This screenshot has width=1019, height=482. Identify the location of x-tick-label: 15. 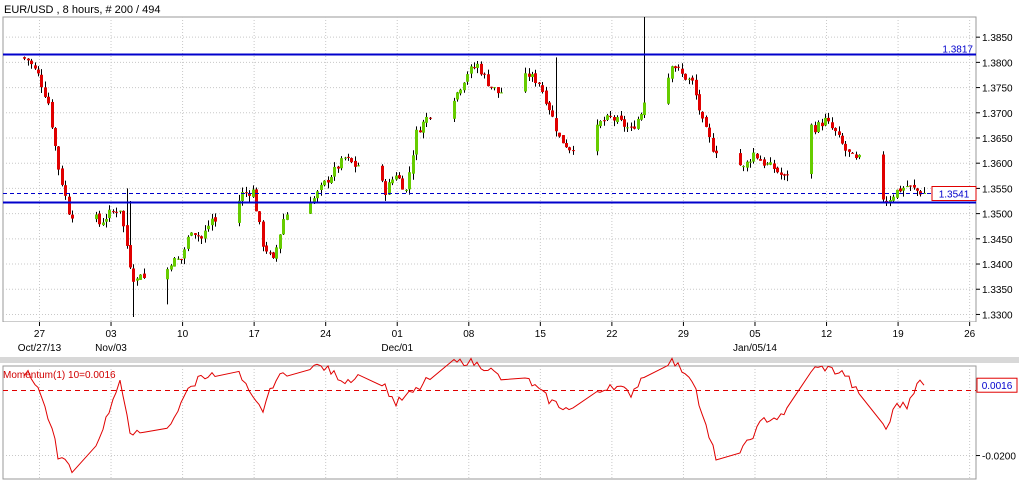
(541, 334).